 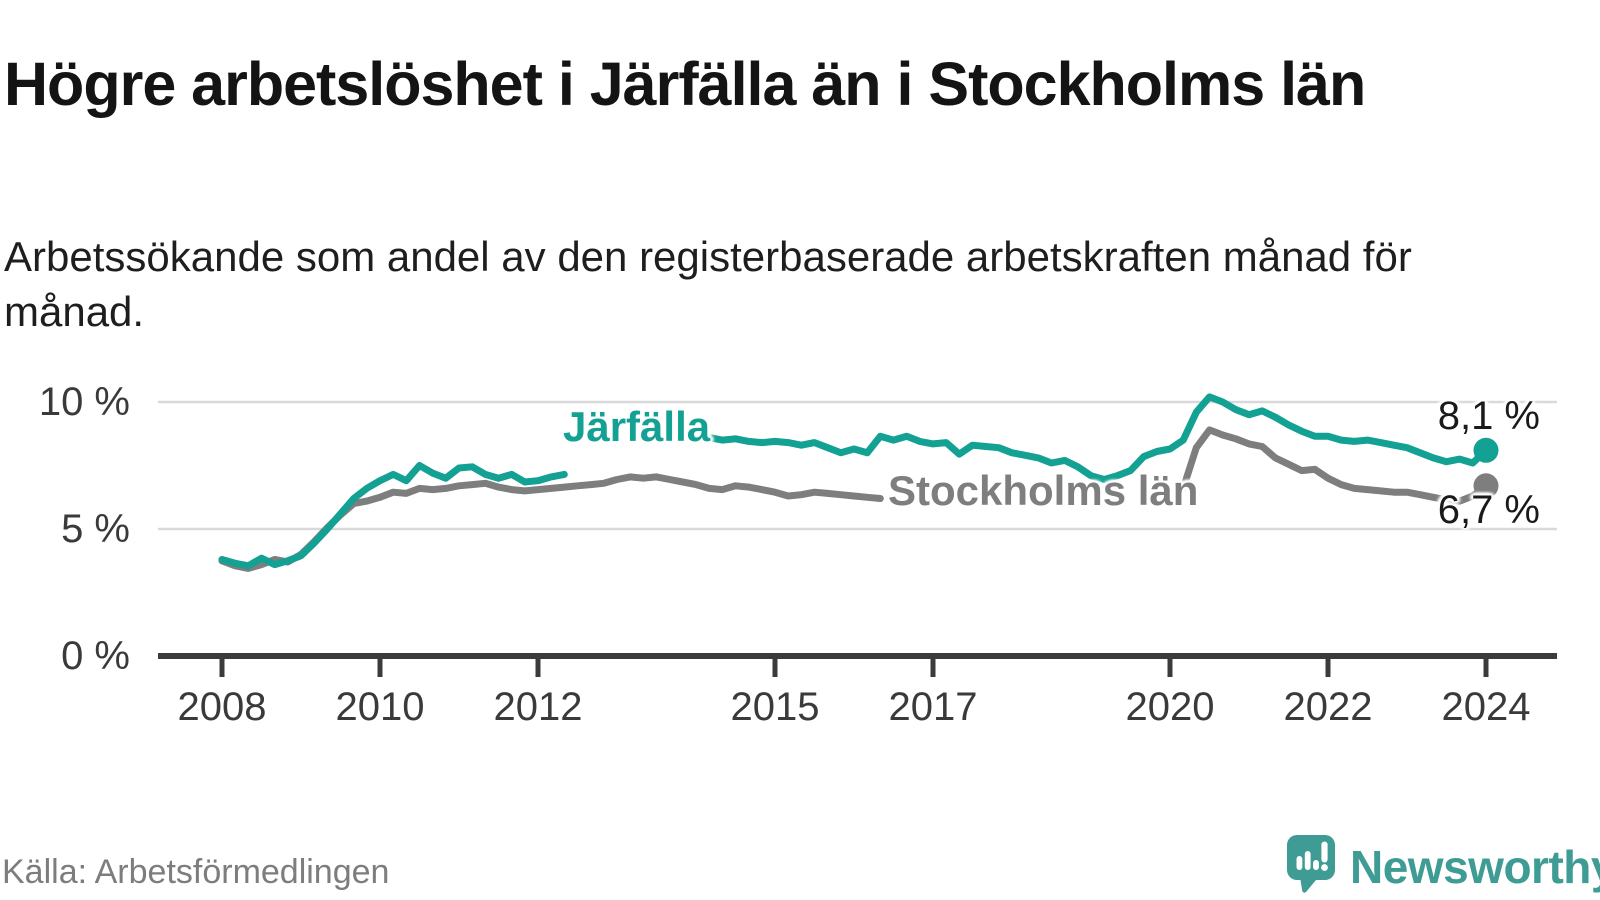 What do you see at coordinates (857, 465) in the screenshot?
I see `gridlines` at bounding box center [857, 465].